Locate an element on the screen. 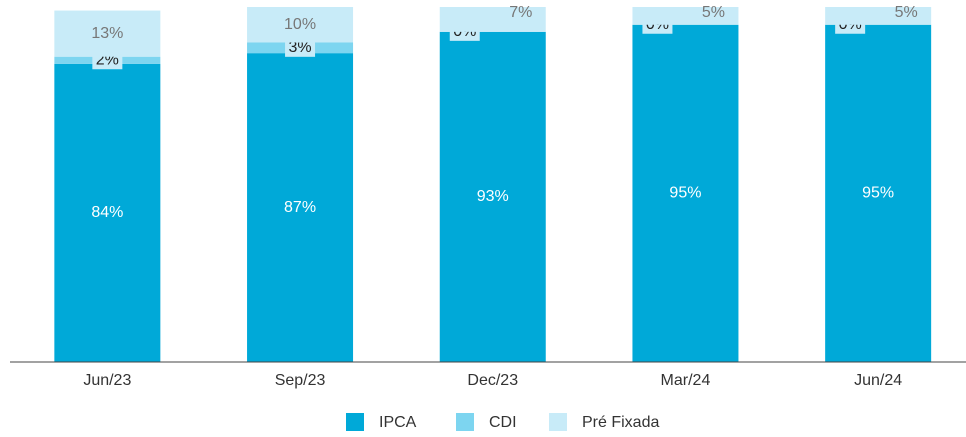 Image resolution: width=966 pixels, height=437 pixels. x-tick-label: Mar/24 is located at coordinates (686, 380).